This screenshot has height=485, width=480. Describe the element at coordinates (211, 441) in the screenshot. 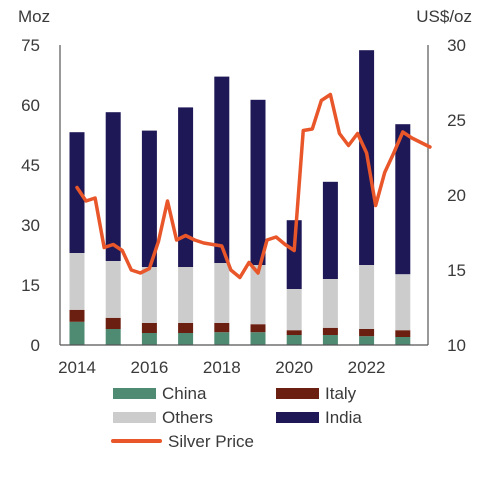

I see `legend-silver-price-label: Silver Price` at that location.